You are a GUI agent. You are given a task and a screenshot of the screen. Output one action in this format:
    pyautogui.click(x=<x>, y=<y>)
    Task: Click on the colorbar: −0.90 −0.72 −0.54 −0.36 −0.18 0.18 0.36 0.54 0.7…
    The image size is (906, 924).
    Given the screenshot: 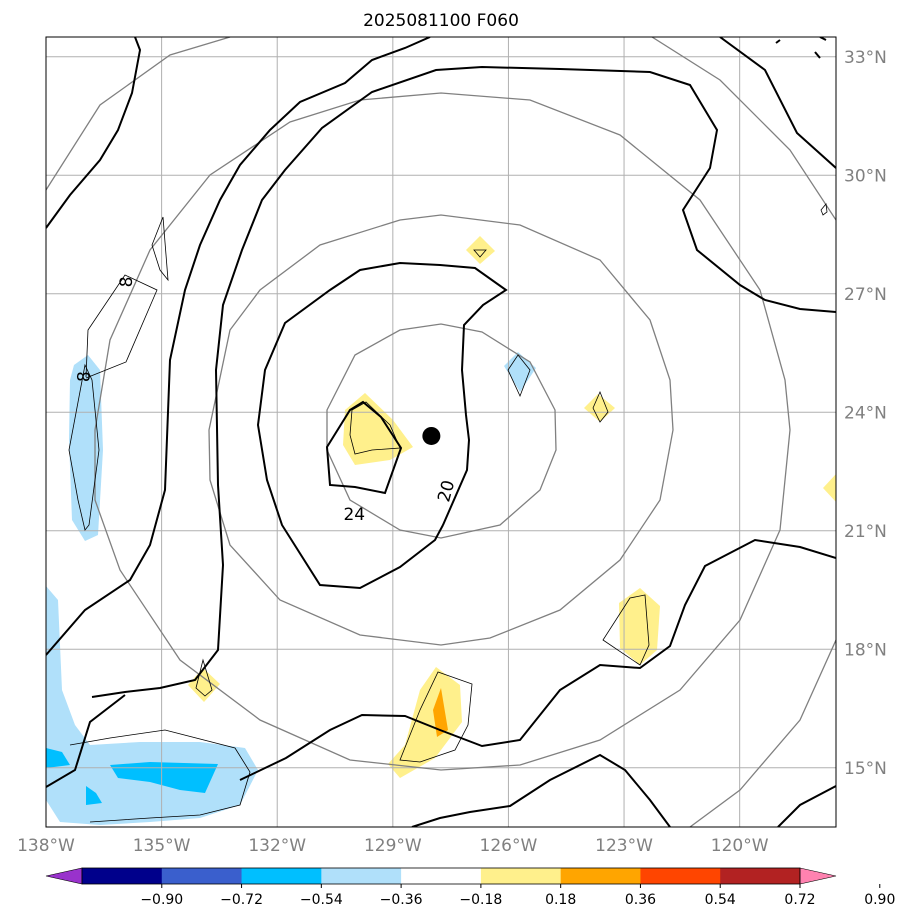 What is the action you would take?
    pyautogui.click(x=470, y=887)
    